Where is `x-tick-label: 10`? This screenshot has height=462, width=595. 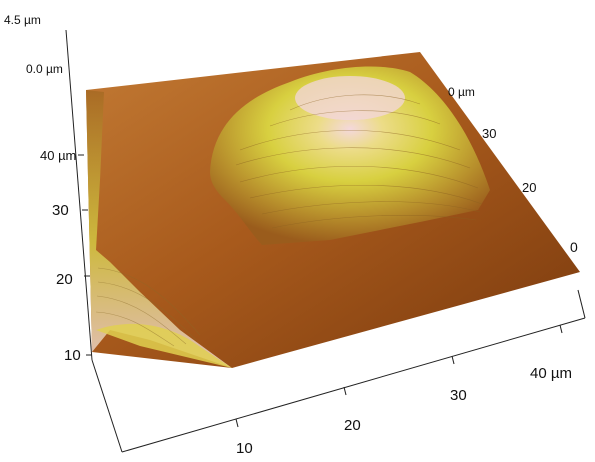
x-tick-label: 10 is located at coordinates (244, 448).